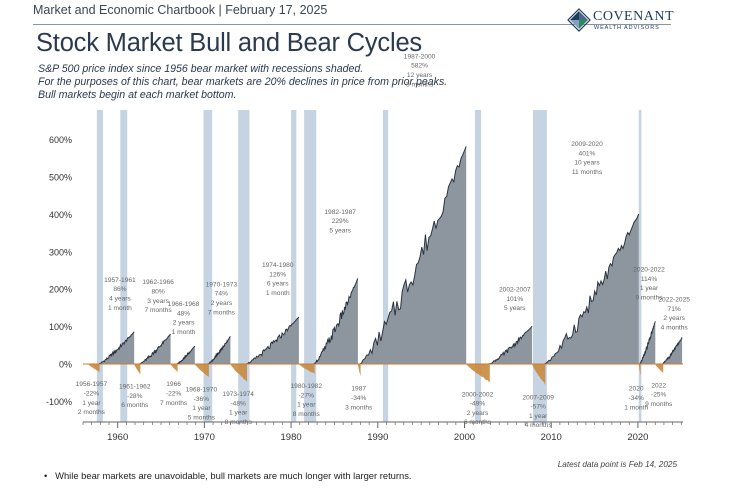 Image resolution: width=743 pixels, height=488 pixels. Describe the element at coordinates (420, 84) in the screenshot. I see `bull-market-label: 3 months` at that location.